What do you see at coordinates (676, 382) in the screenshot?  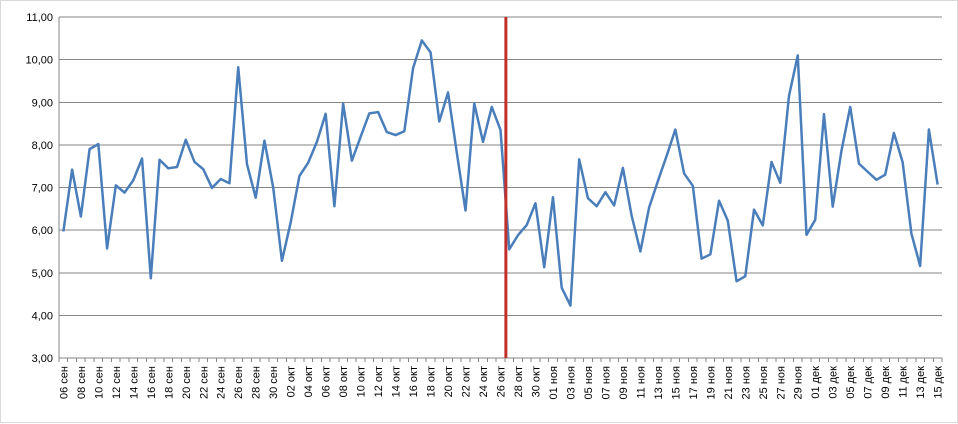 I see `x-tick-label: 15 ноя` at bounding box center [676, 382].